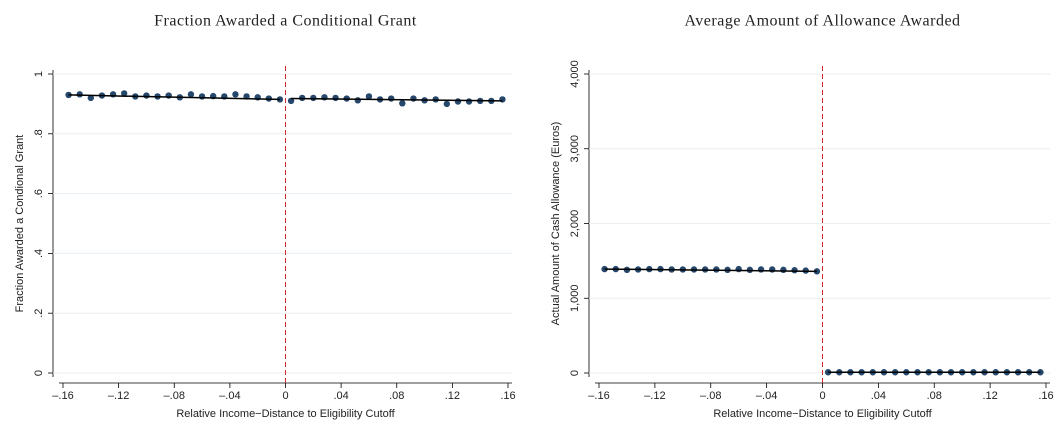 This screenshot has width=1062, height=425. I want to click on y-axis-title: Actual Amount of Cash Allowance (Euros), so click(556, 224).